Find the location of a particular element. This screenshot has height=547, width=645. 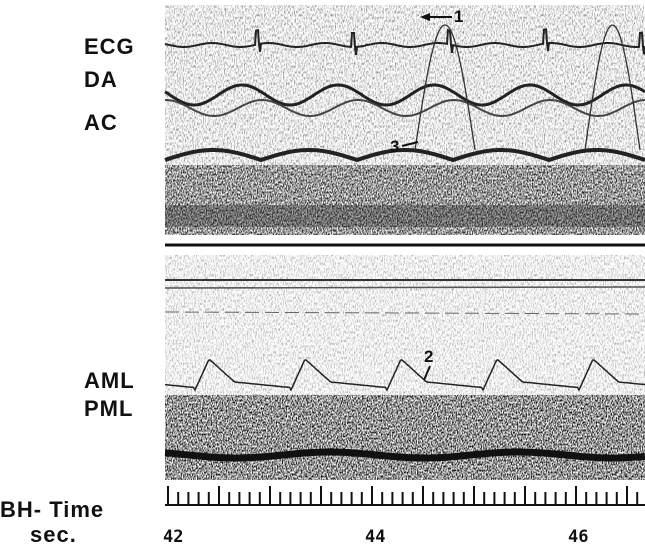

time-ruler is located at coordinates (405, 496).